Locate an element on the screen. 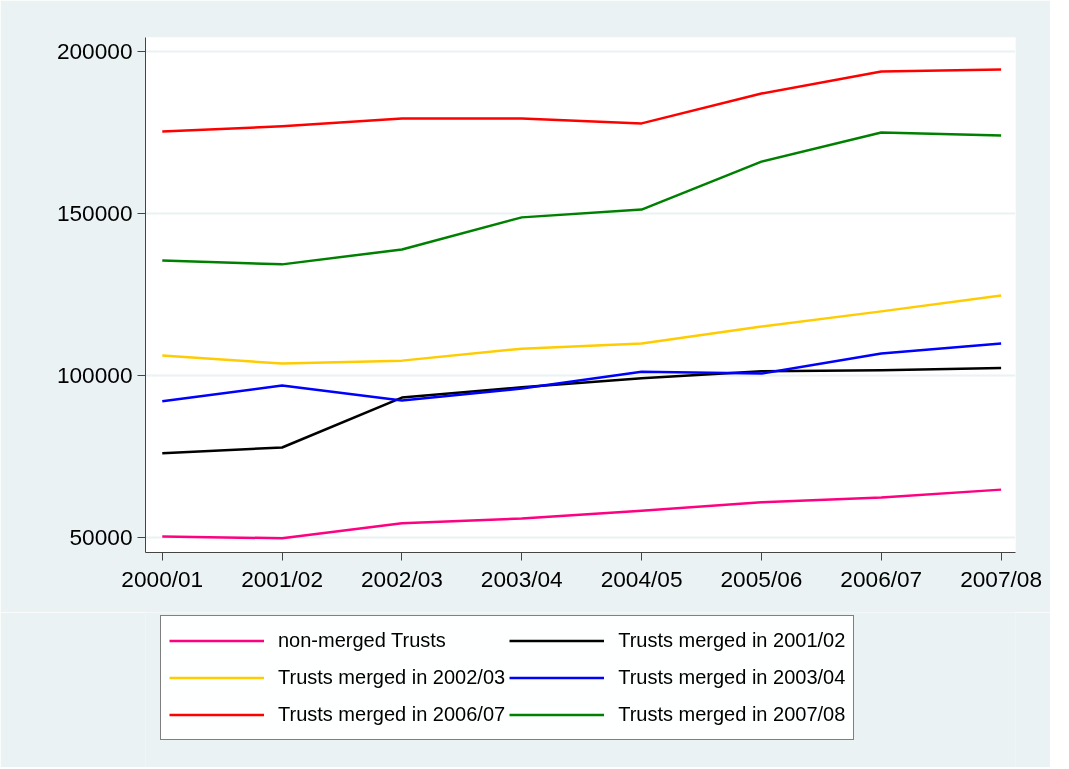  legend-label: Trusts merged in 2007/08 is located at coordinates (732, 714).